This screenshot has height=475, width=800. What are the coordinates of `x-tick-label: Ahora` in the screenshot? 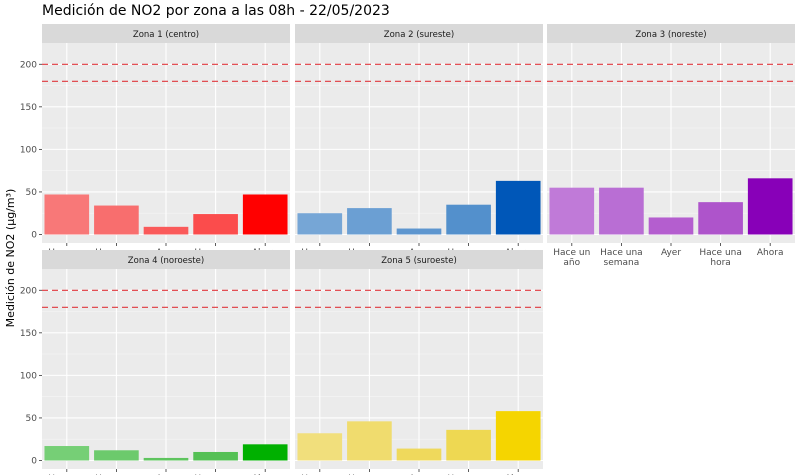 It's located at (770, 253).